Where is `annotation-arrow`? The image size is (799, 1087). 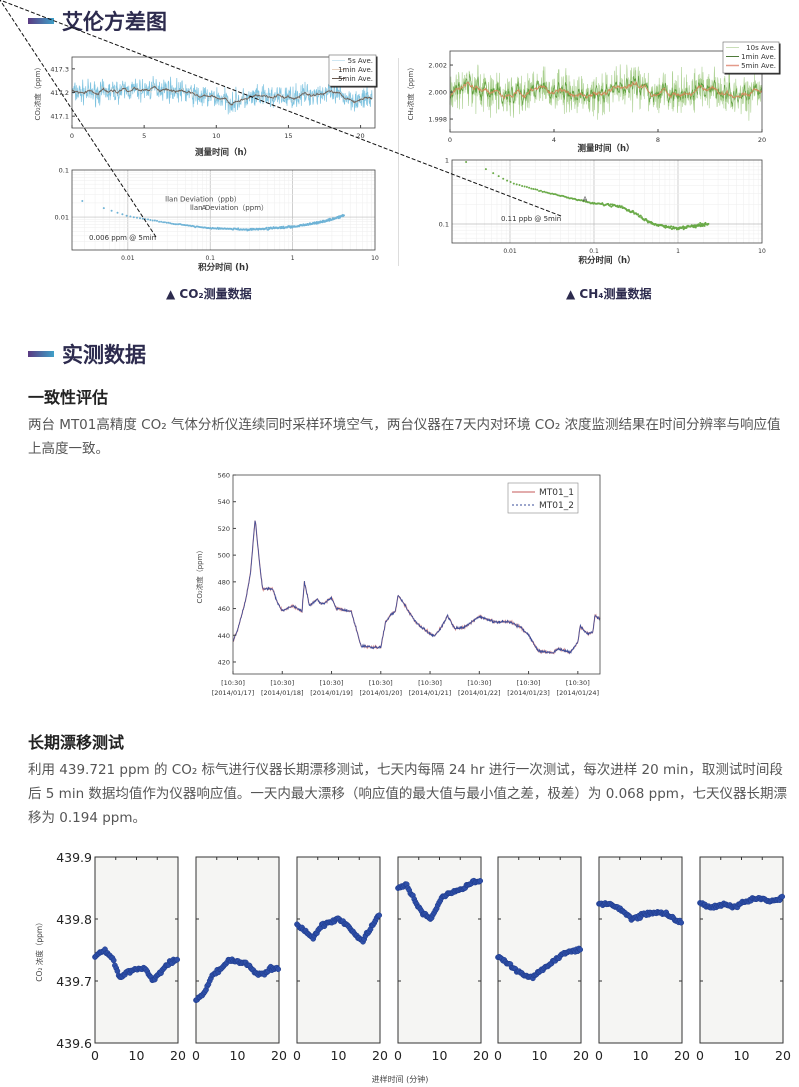
annotation-arrow is located at coordinates (281, 108).